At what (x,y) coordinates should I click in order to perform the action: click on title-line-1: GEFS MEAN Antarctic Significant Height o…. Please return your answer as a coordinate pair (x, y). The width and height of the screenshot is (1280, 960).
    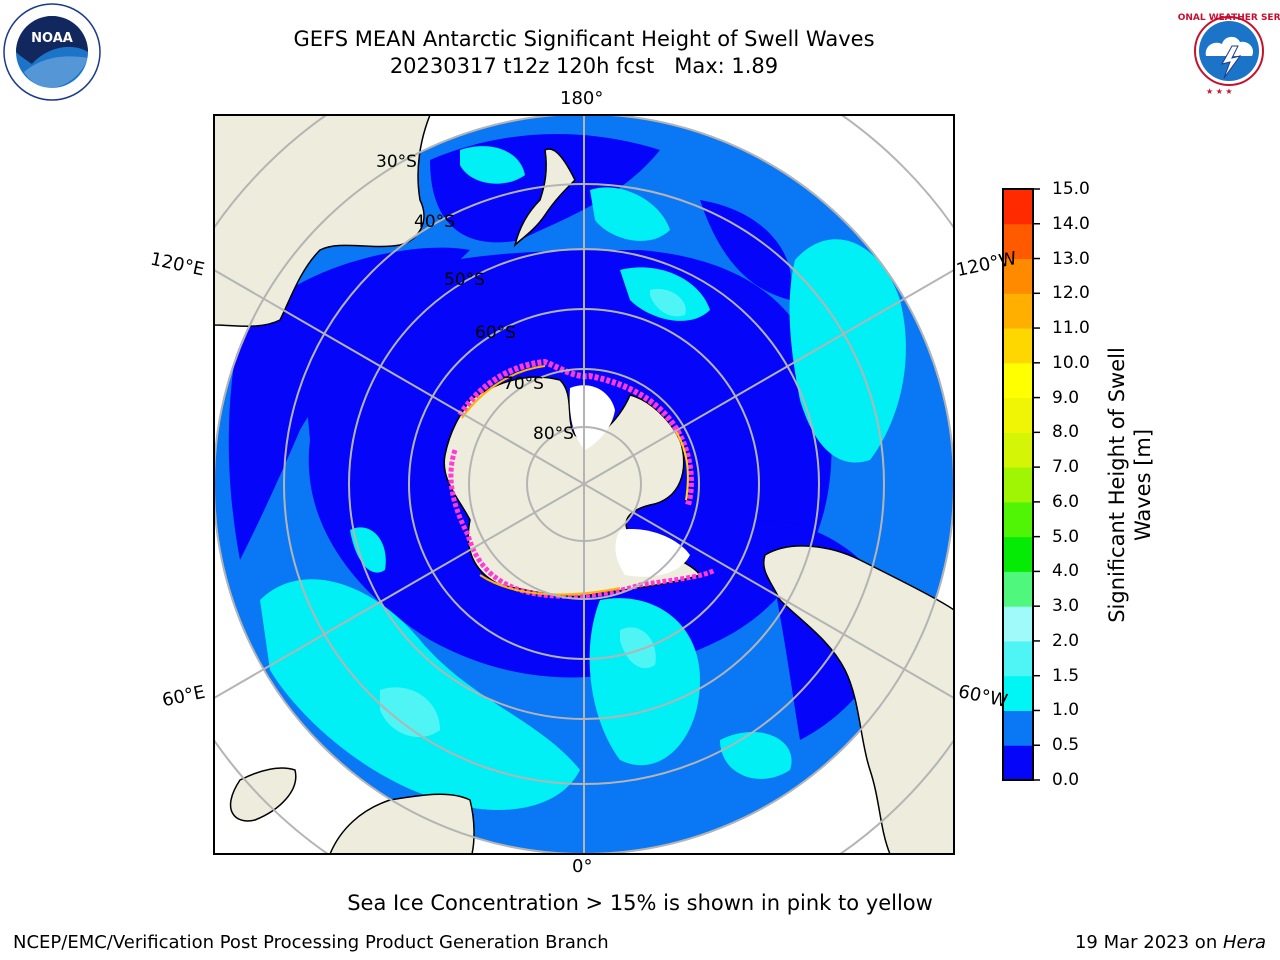
    Looking at the image, I should click on (584, 39).